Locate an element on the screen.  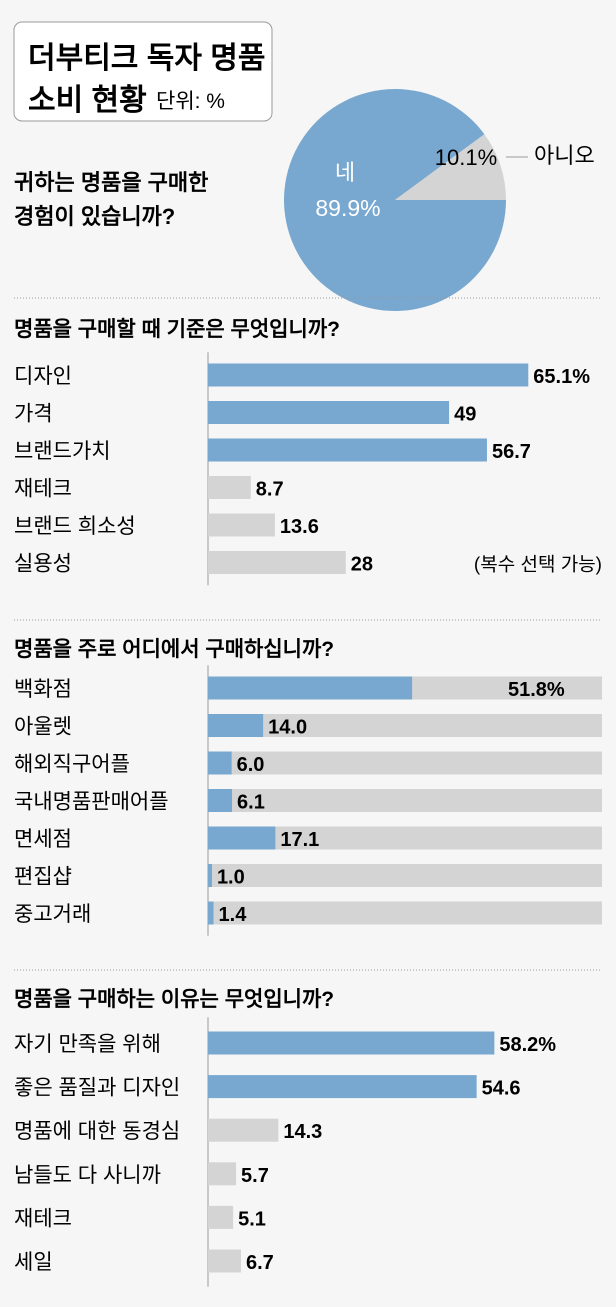
category-label: 해외직구어플 is located at coordinates (72, 764).